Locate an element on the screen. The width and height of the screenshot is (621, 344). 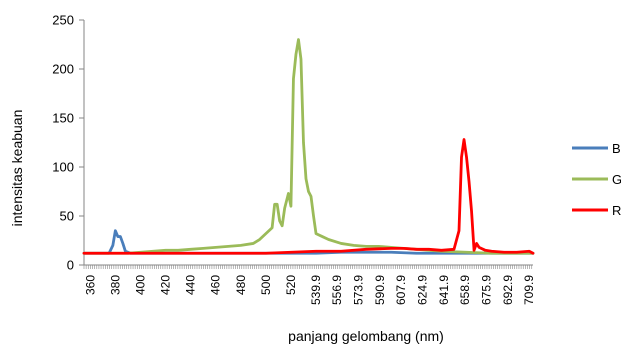
legend-label-g: G is located at coordinates (616, 179).